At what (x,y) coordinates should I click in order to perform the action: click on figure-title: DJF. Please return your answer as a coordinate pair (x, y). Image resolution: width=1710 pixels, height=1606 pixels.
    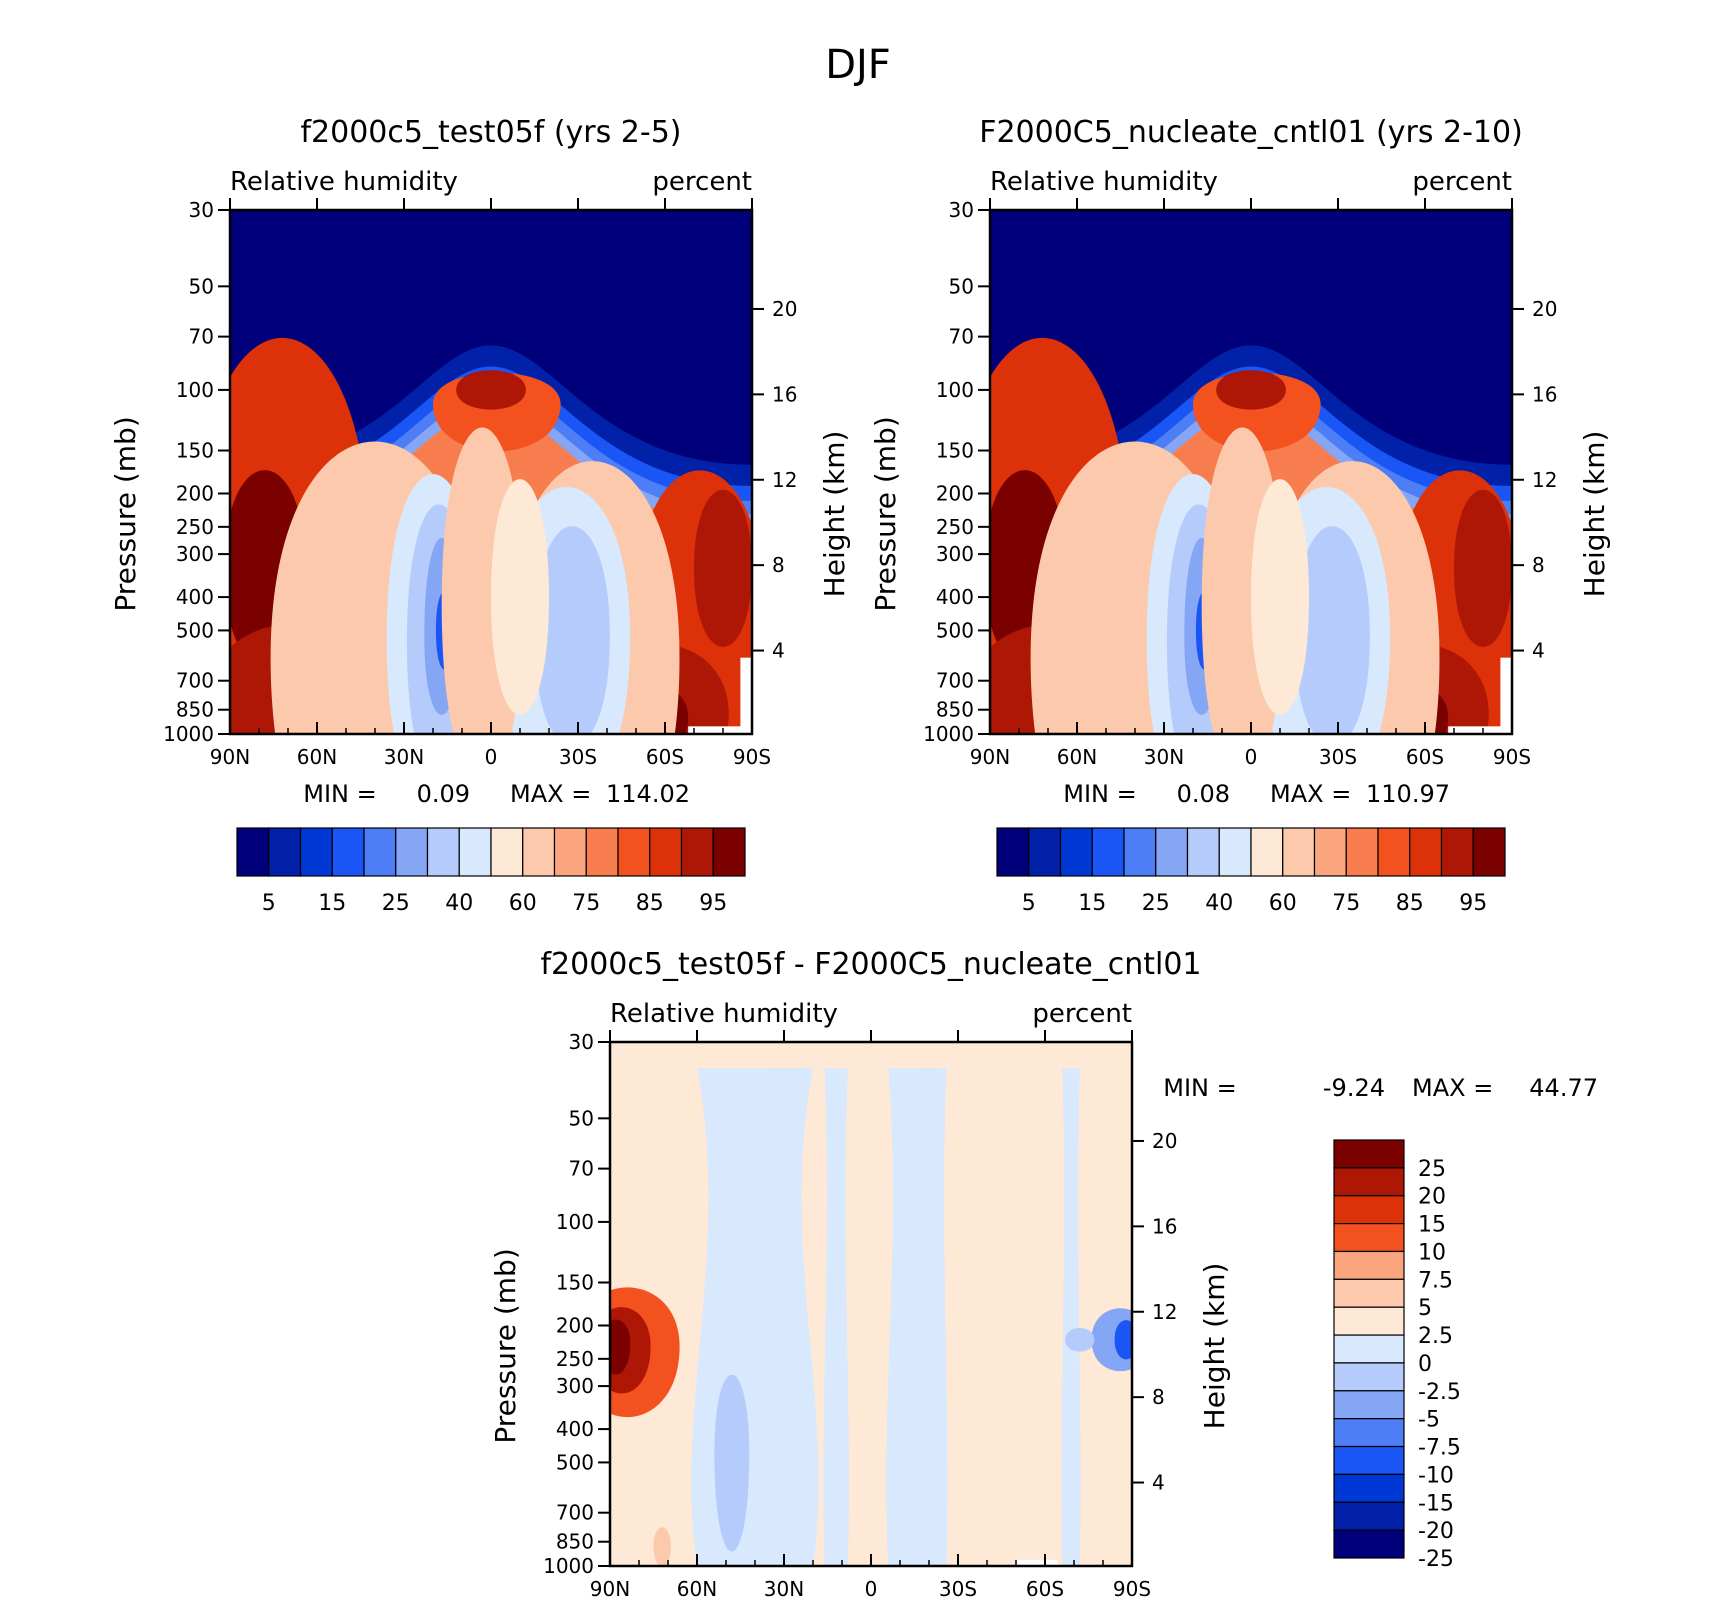
    Looking at the image, I should click on (858, 65).